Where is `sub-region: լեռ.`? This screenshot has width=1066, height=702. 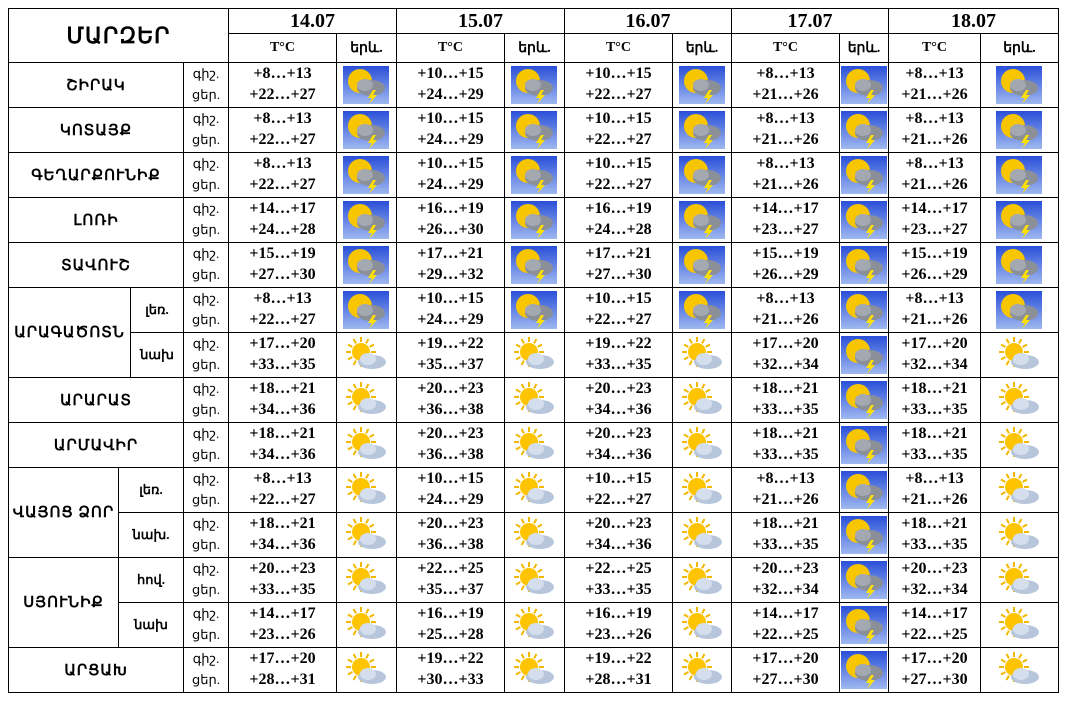 sub-region: լեռ. is located at coordinates (151, 490).